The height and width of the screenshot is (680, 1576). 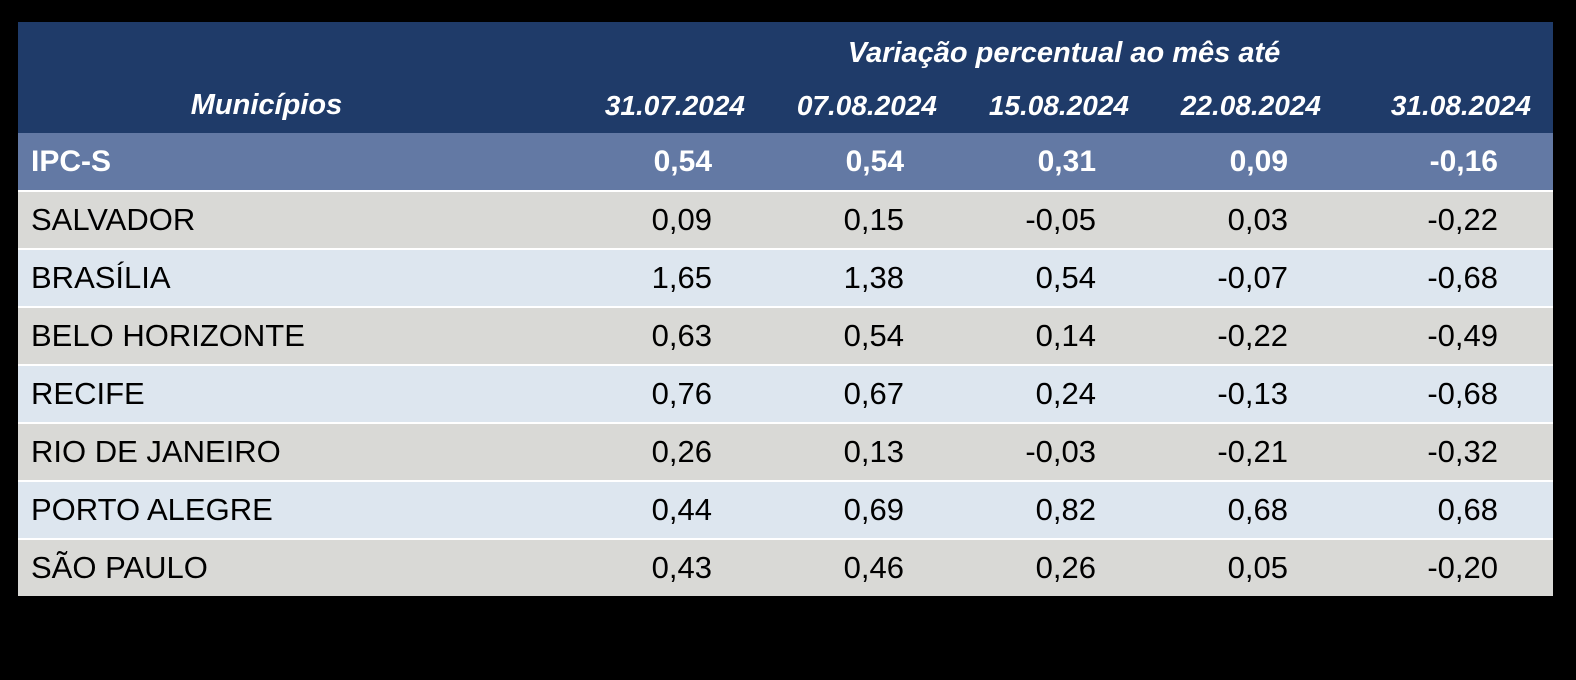 I want to click on table-row: RECIFE 0,76 0,67 0,24 -0,13 -0,68, so click(x=785, y=393).